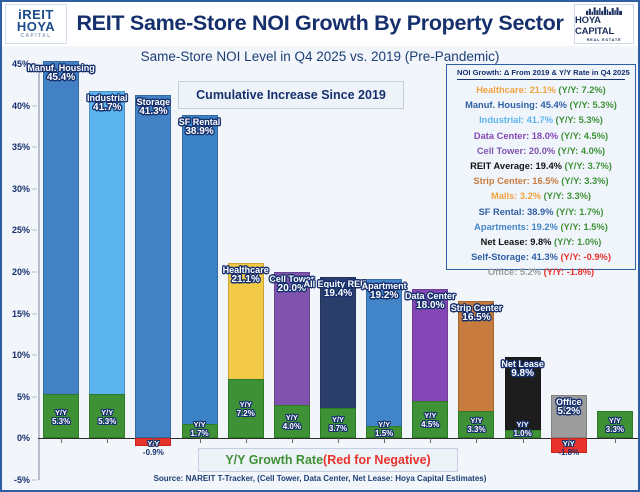 The width and height of the screenshot is (640, 492). I want to click on bar-data-center: Data Center 18.0% Y/Y 4.5%, so click(430, 363).